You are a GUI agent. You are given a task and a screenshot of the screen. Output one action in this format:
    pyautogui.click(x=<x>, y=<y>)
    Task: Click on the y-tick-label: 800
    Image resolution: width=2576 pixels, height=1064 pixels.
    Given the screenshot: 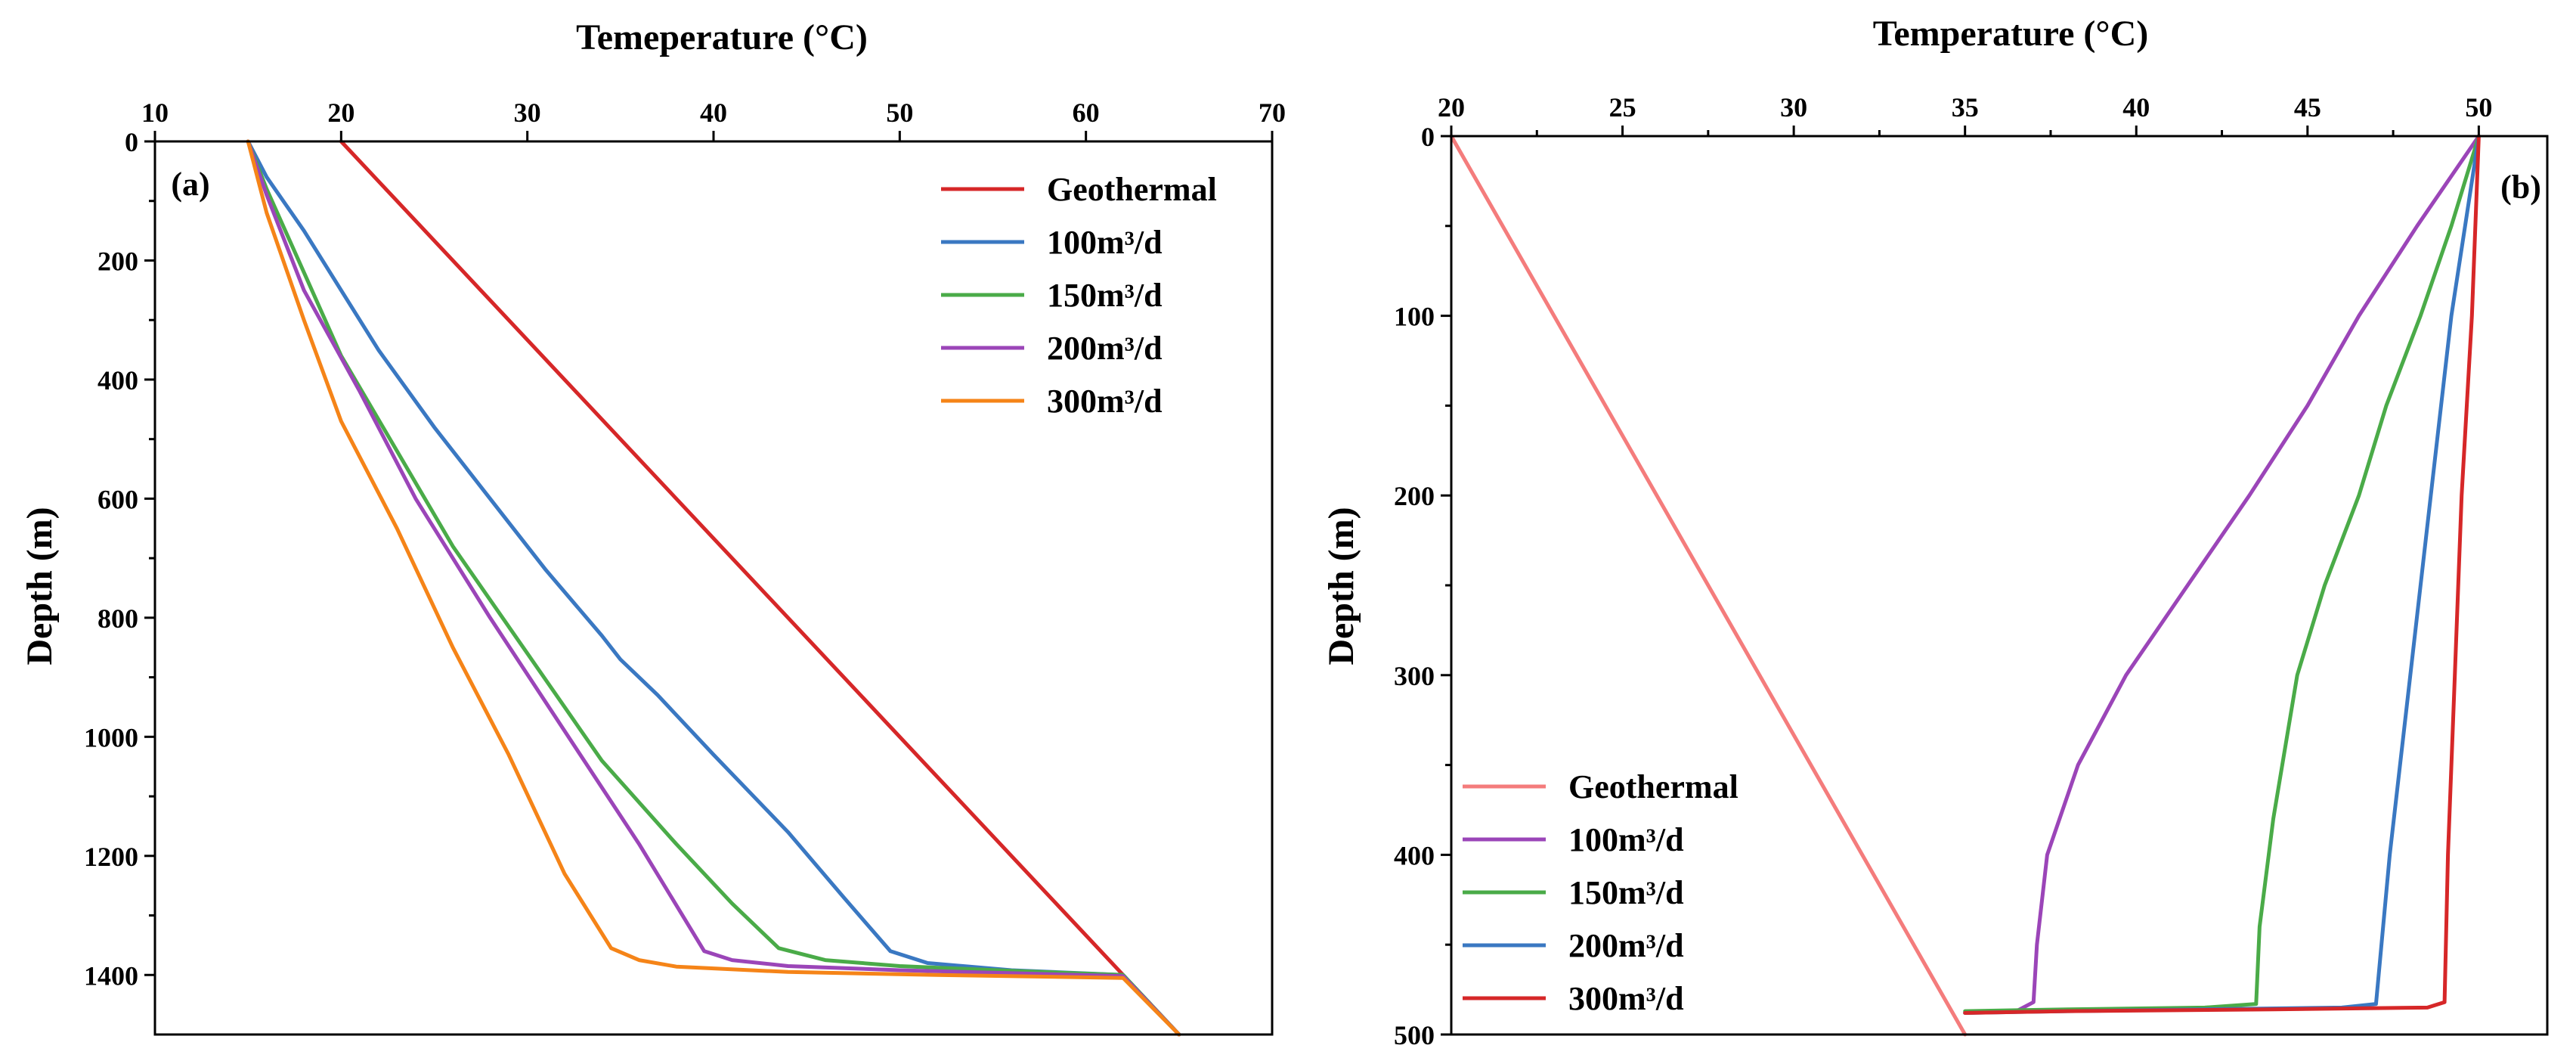 What is the action you would take?
    pyautogui.click(x=118, y=619)
    